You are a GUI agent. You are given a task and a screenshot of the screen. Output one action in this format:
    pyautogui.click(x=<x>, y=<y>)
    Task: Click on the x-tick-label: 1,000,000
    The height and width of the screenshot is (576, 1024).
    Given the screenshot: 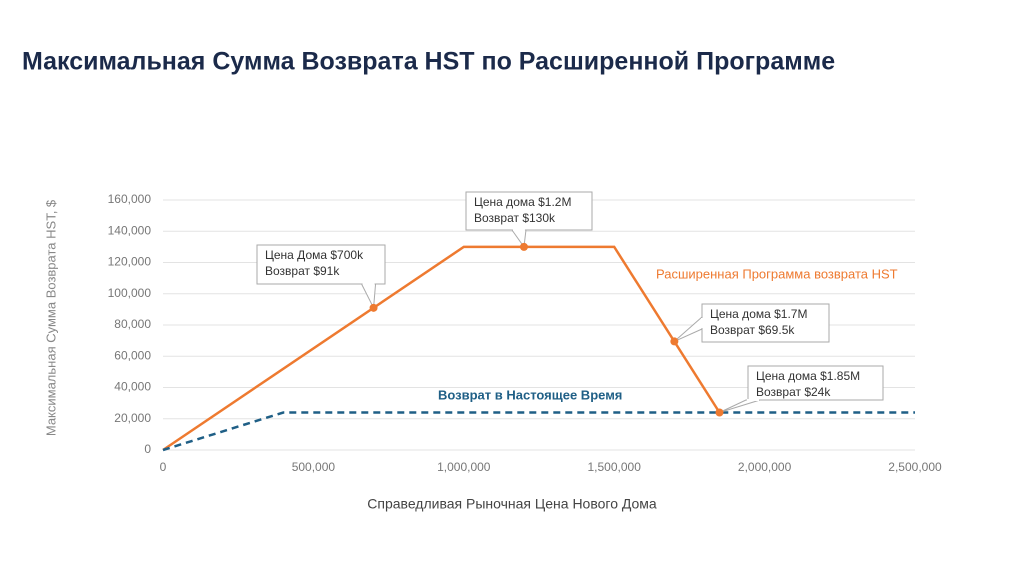 What is the action you would take?
    pyautogui.click(x=464, y=467)
    